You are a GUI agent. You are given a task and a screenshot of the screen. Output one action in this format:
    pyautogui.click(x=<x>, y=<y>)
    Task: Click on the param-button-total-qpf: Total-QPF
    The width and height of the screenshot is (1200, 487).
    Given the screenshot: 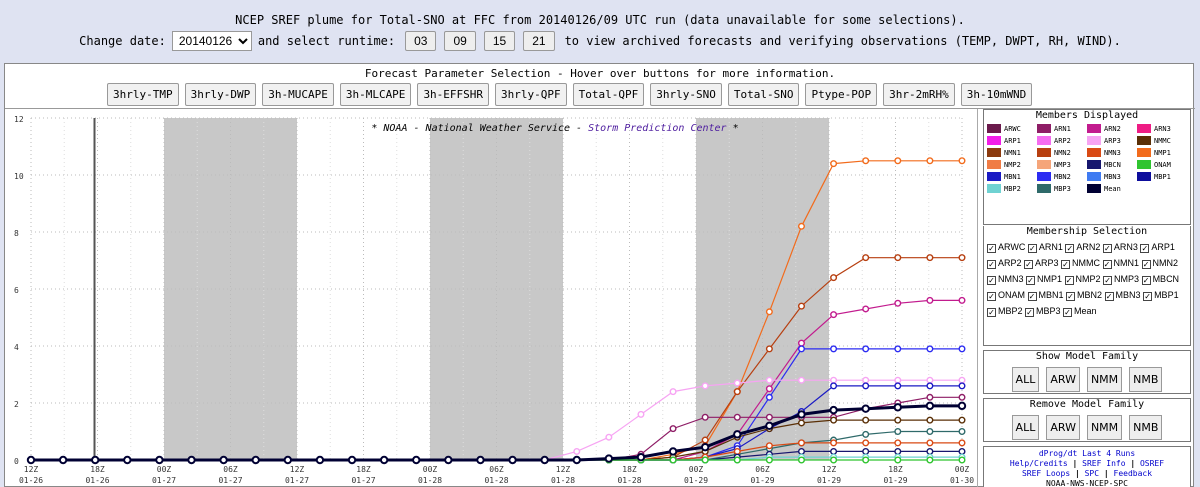 What is the action you would take?
    pyautogui.click(x=608, y=94)
    